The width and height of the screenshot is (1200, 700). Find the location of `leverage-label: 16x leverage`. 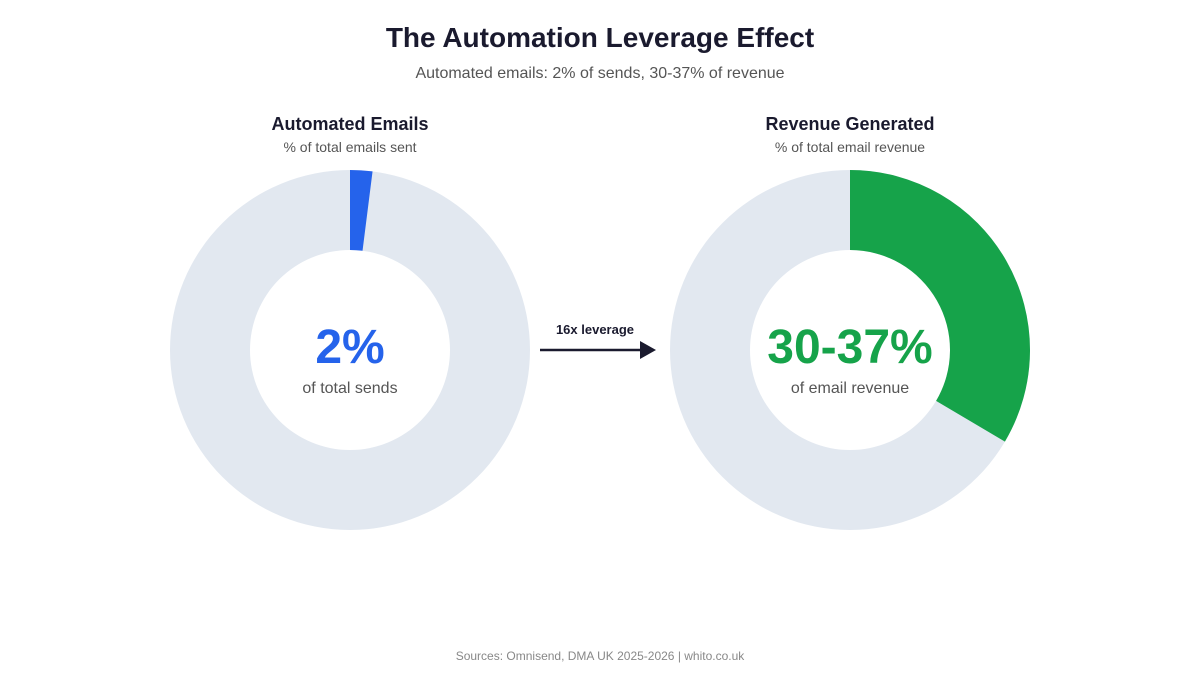

leverage-label: 16x leverage is located at coordinates (595, 329).